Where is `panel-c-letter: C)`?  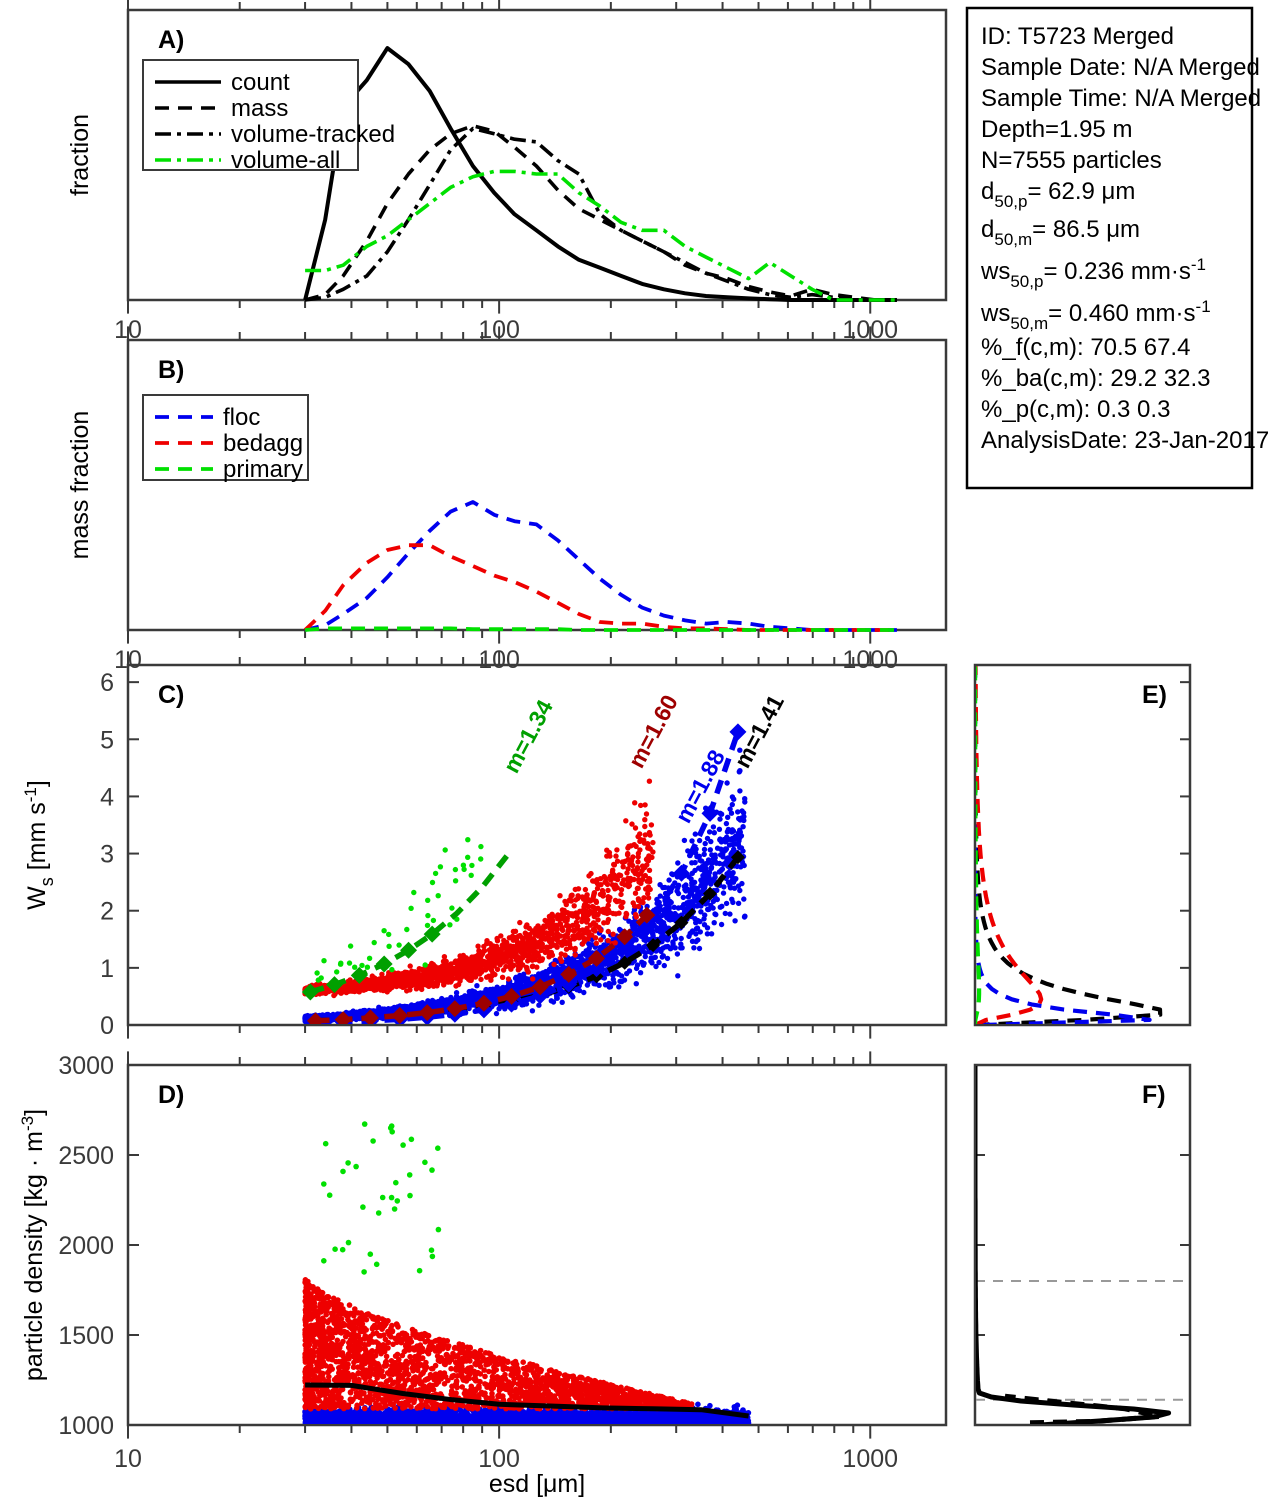 panel-c-letter: C) is located at coordinates (171, 695).